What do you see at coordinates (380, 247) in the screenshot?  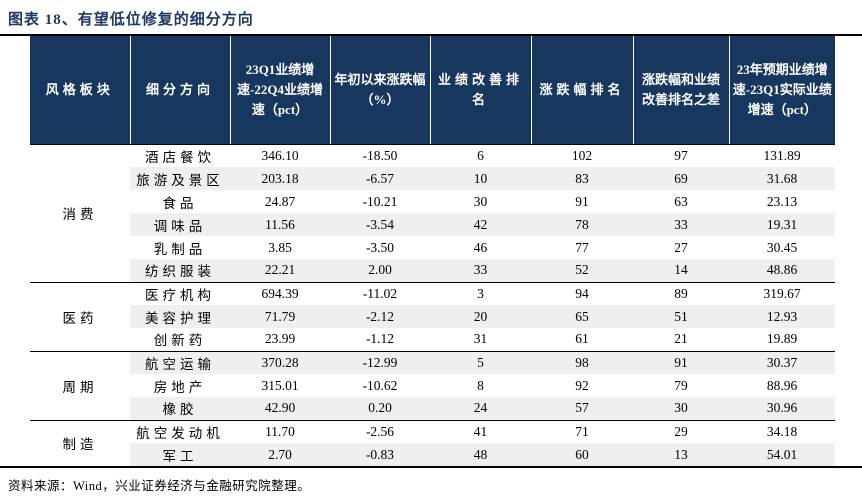 I see `cell-ytd-change: -3.50` at bounding box center [380, 247].